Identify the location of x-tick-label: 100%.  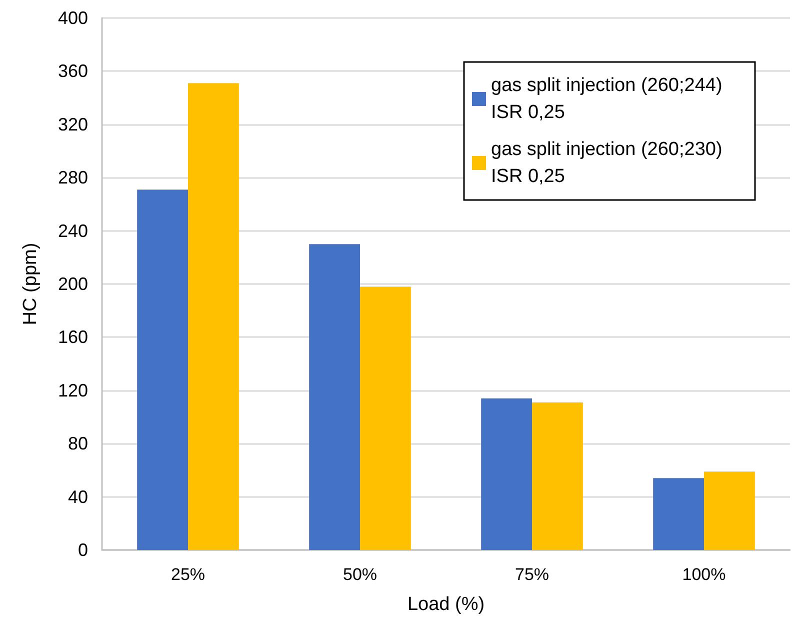
(704, 574).